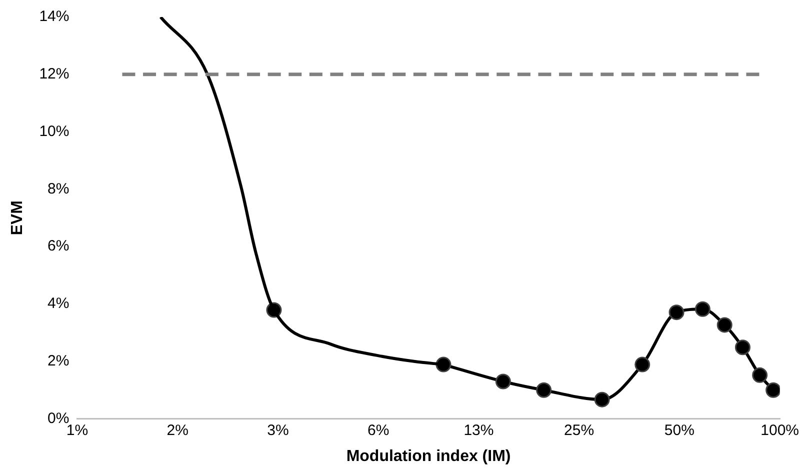  What do you see at coordinates (59, 303) in the screenshot?
I see `y-tick-label: 4%` at bounding box center [59, 303].